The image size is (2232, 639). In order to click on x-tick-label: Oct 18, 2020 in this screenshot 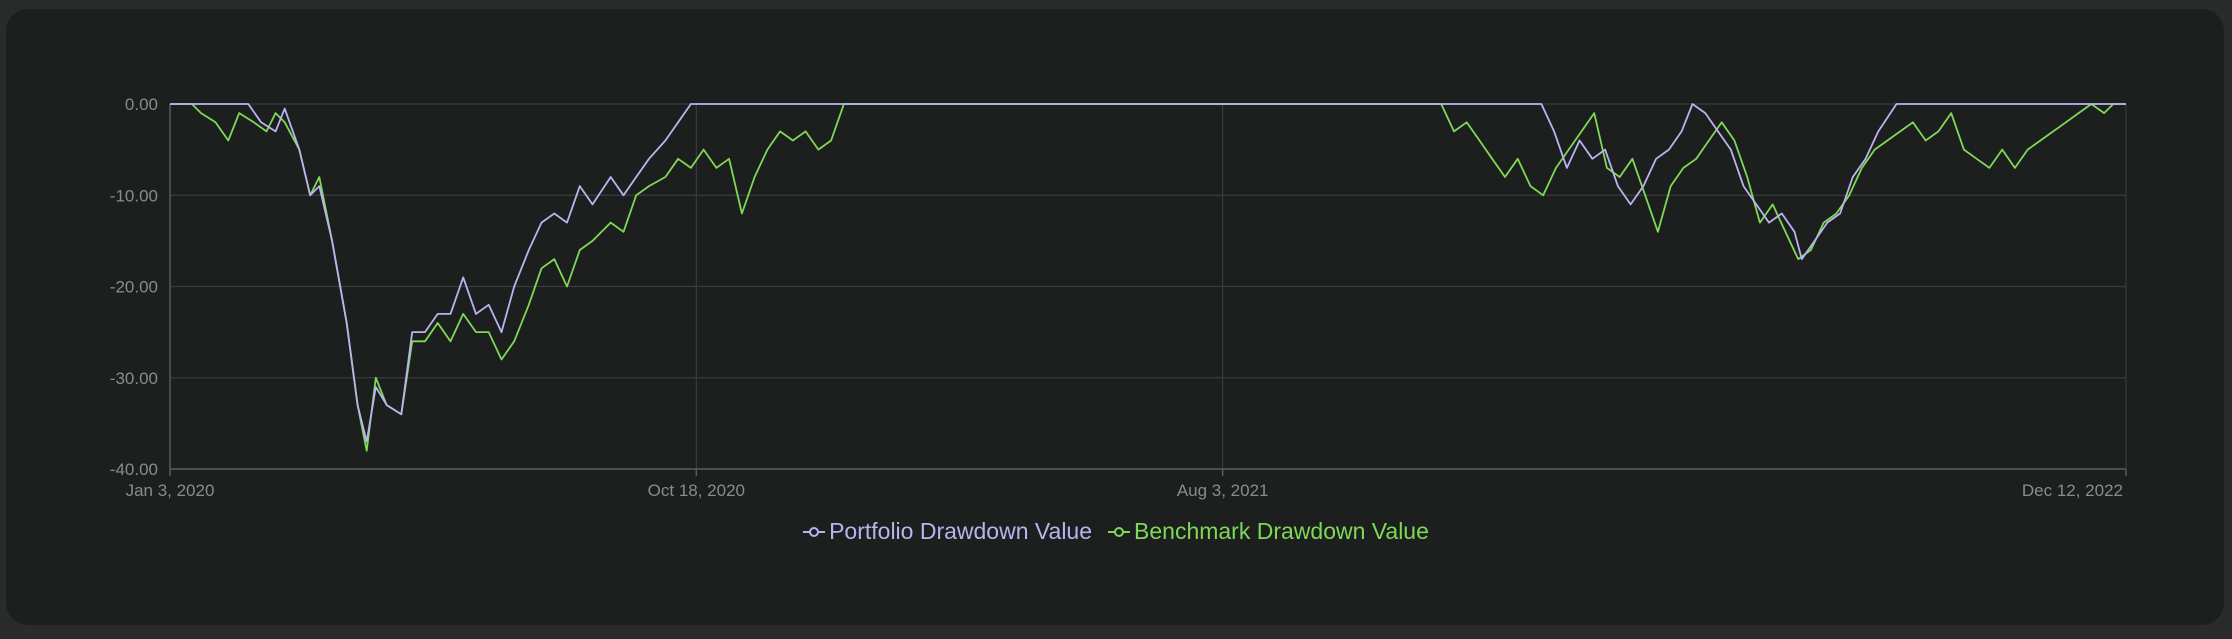, I will do `click(696, 490)`.